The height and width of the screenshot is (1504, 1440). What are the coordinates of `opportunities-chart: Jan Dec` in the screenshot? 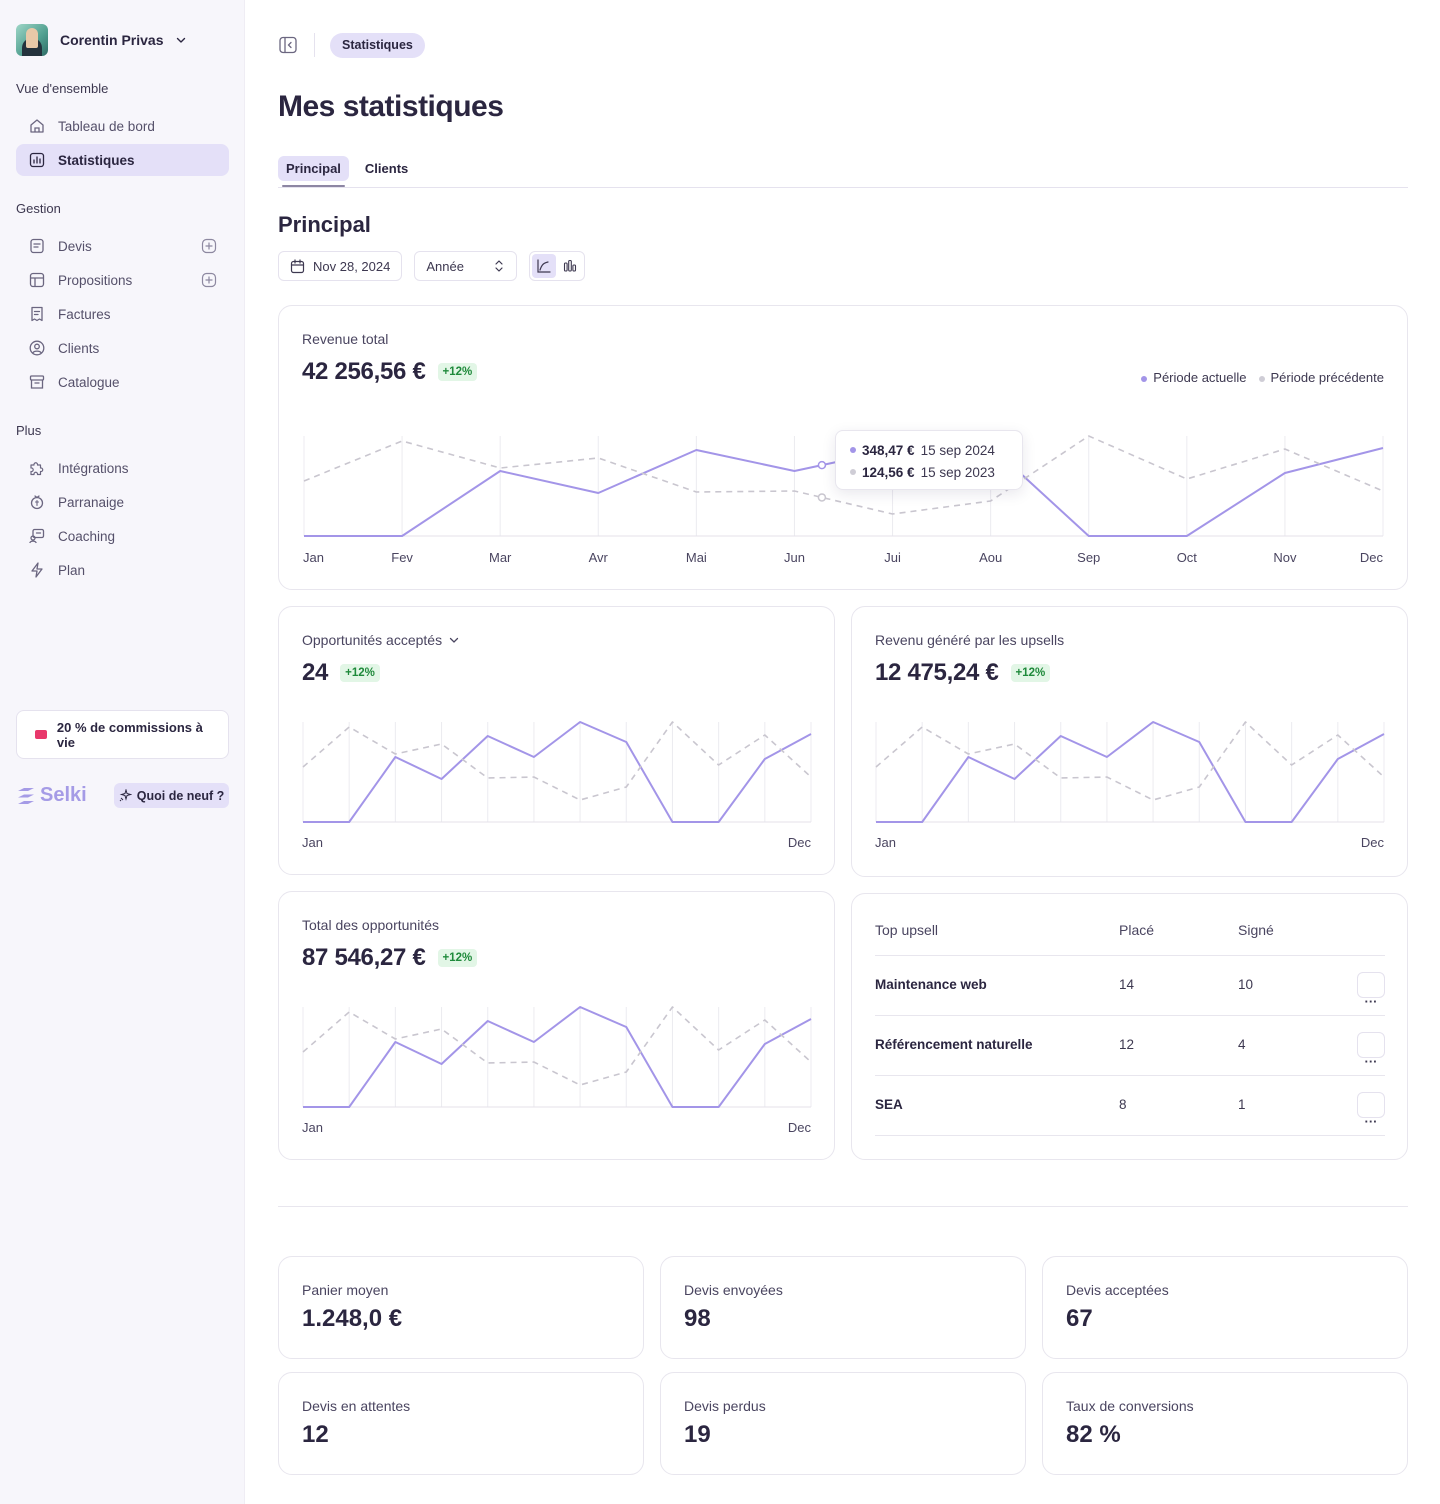 It's located at (557, 741).